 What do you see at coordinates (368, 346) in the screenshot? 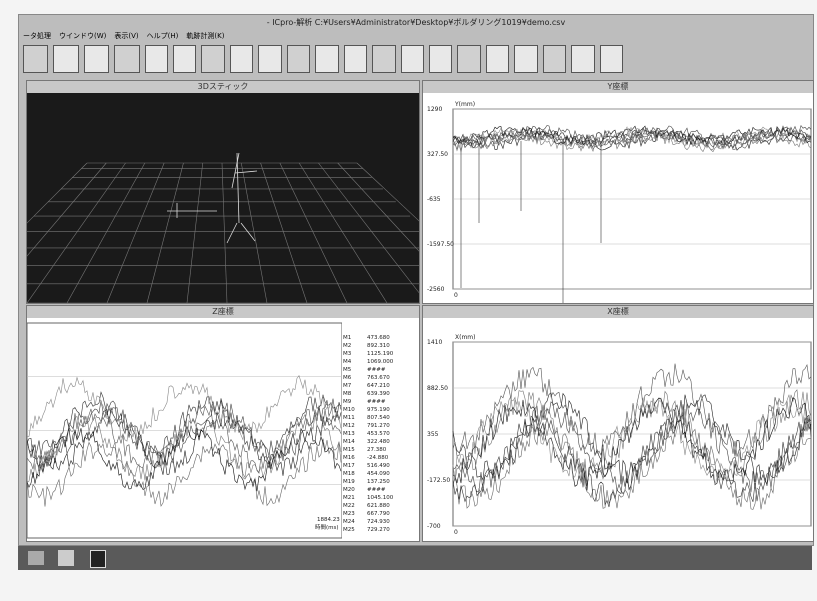
I see `marker-row: M2 892.310` at bounding box center [368, 346].